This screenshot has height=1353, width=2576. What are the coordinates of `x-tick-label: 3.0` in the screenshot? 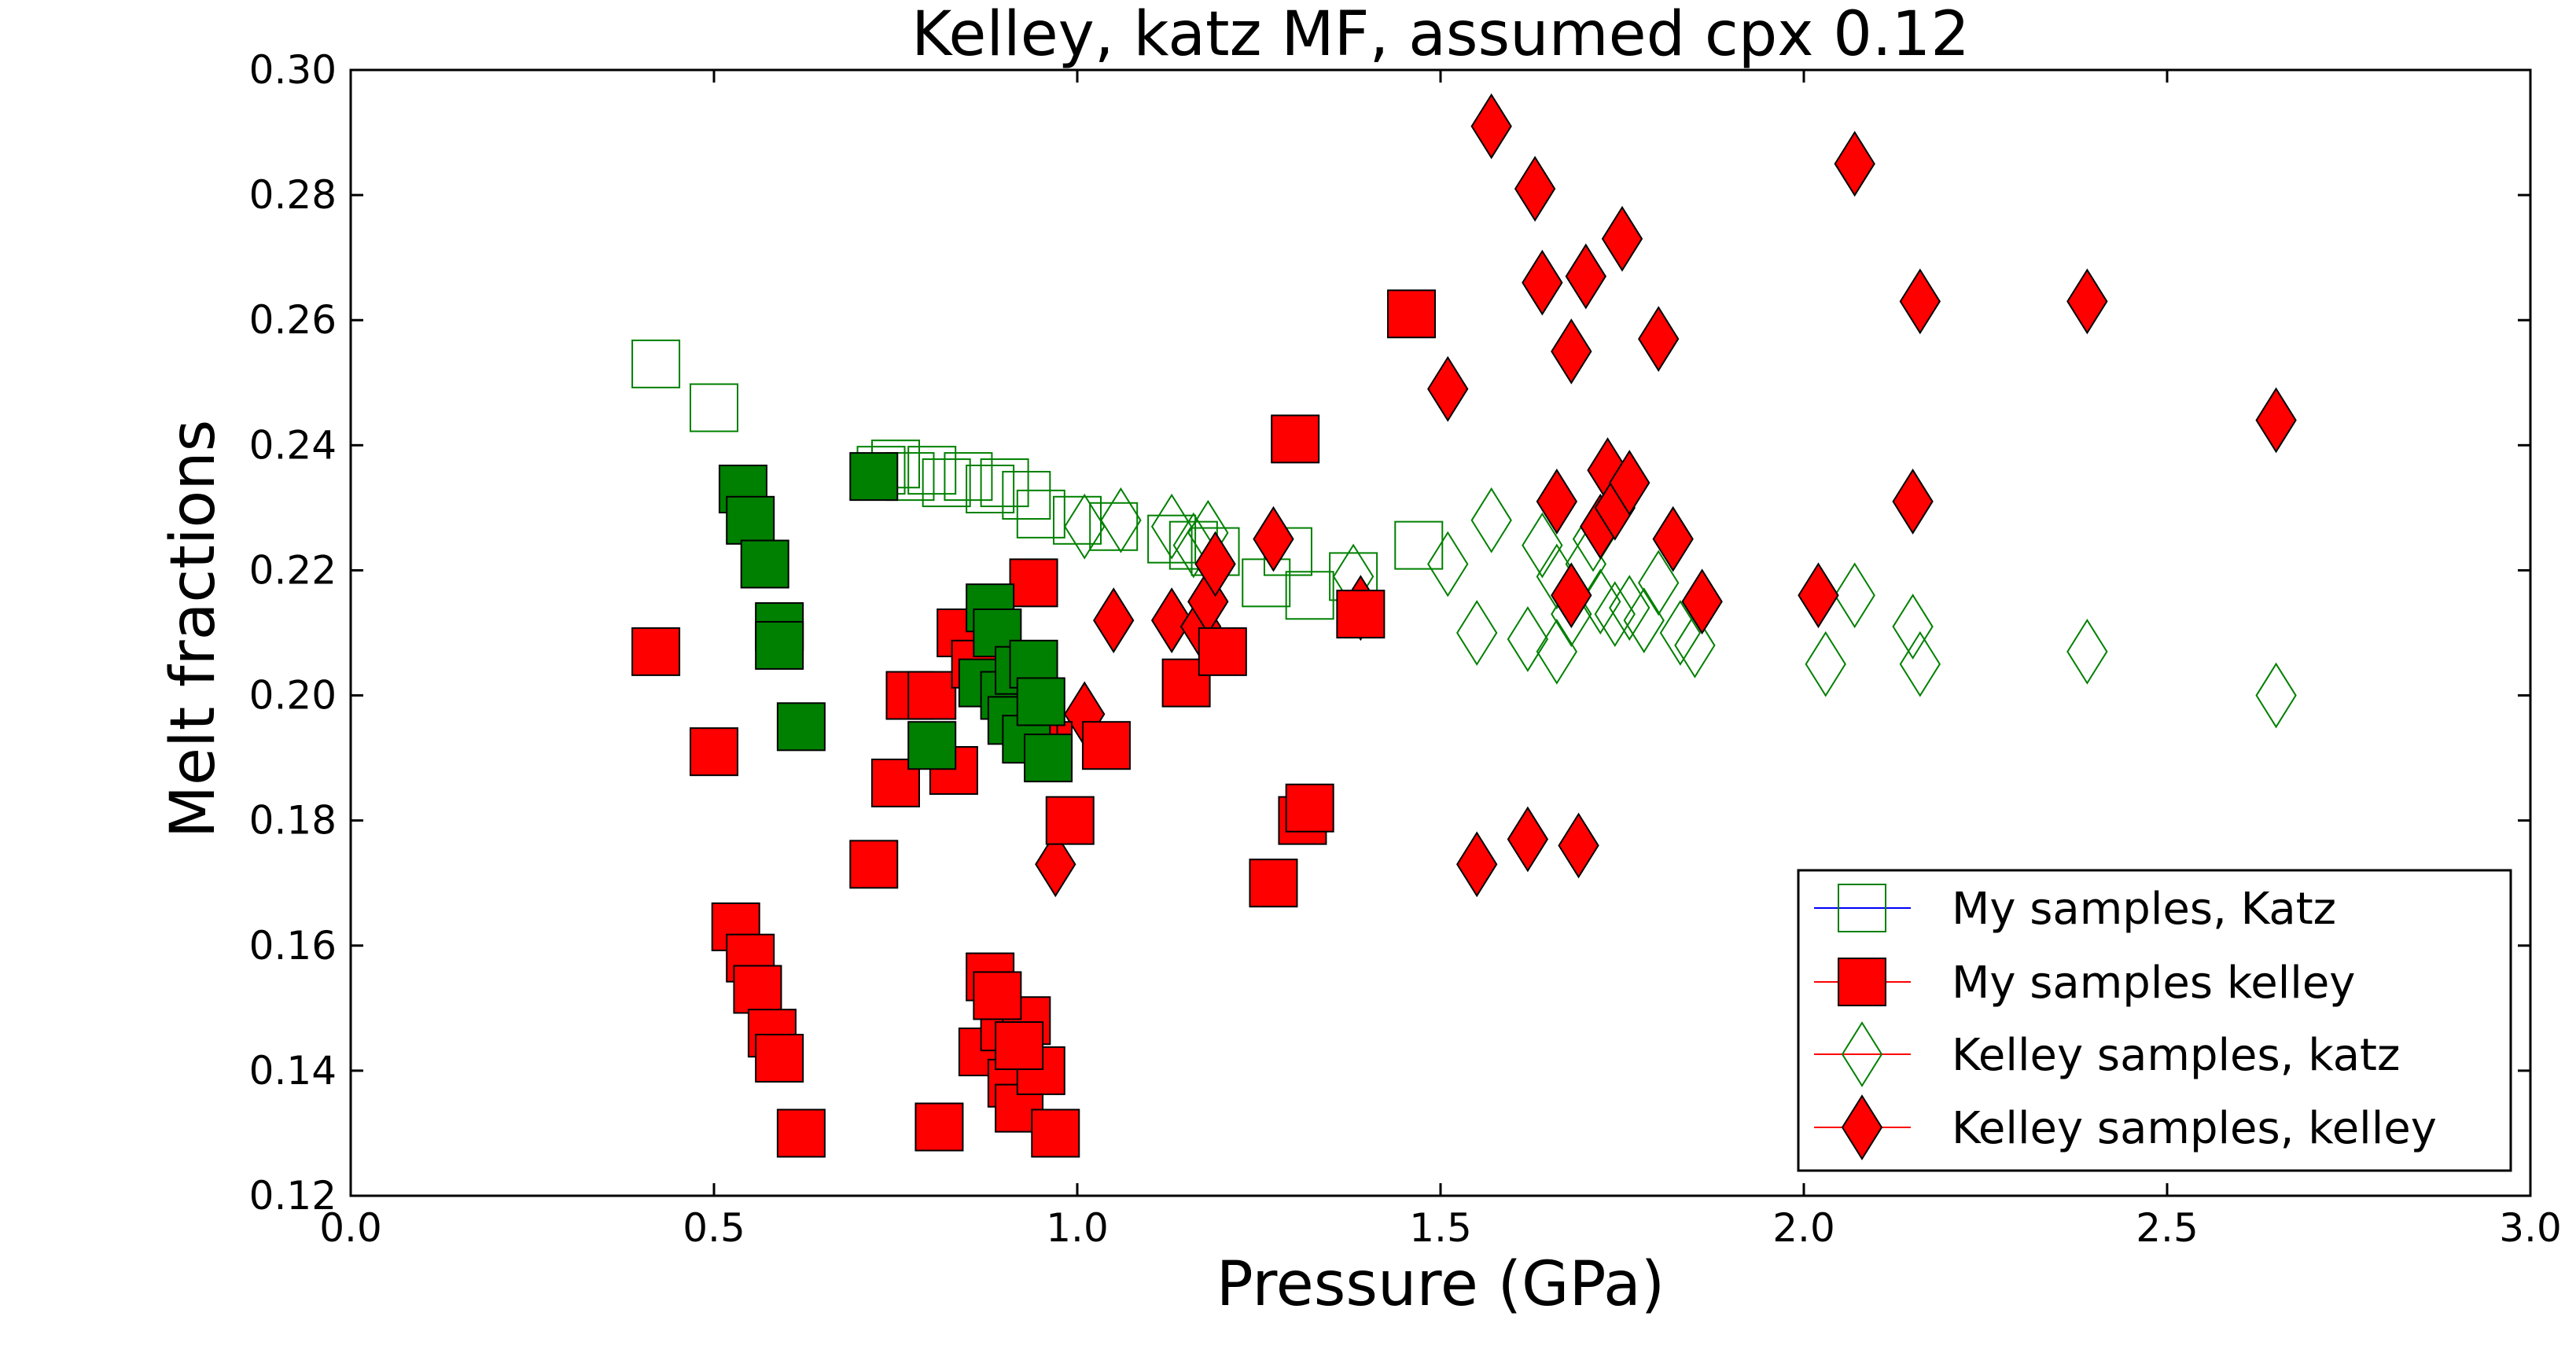 It's located at (2530, 1228).